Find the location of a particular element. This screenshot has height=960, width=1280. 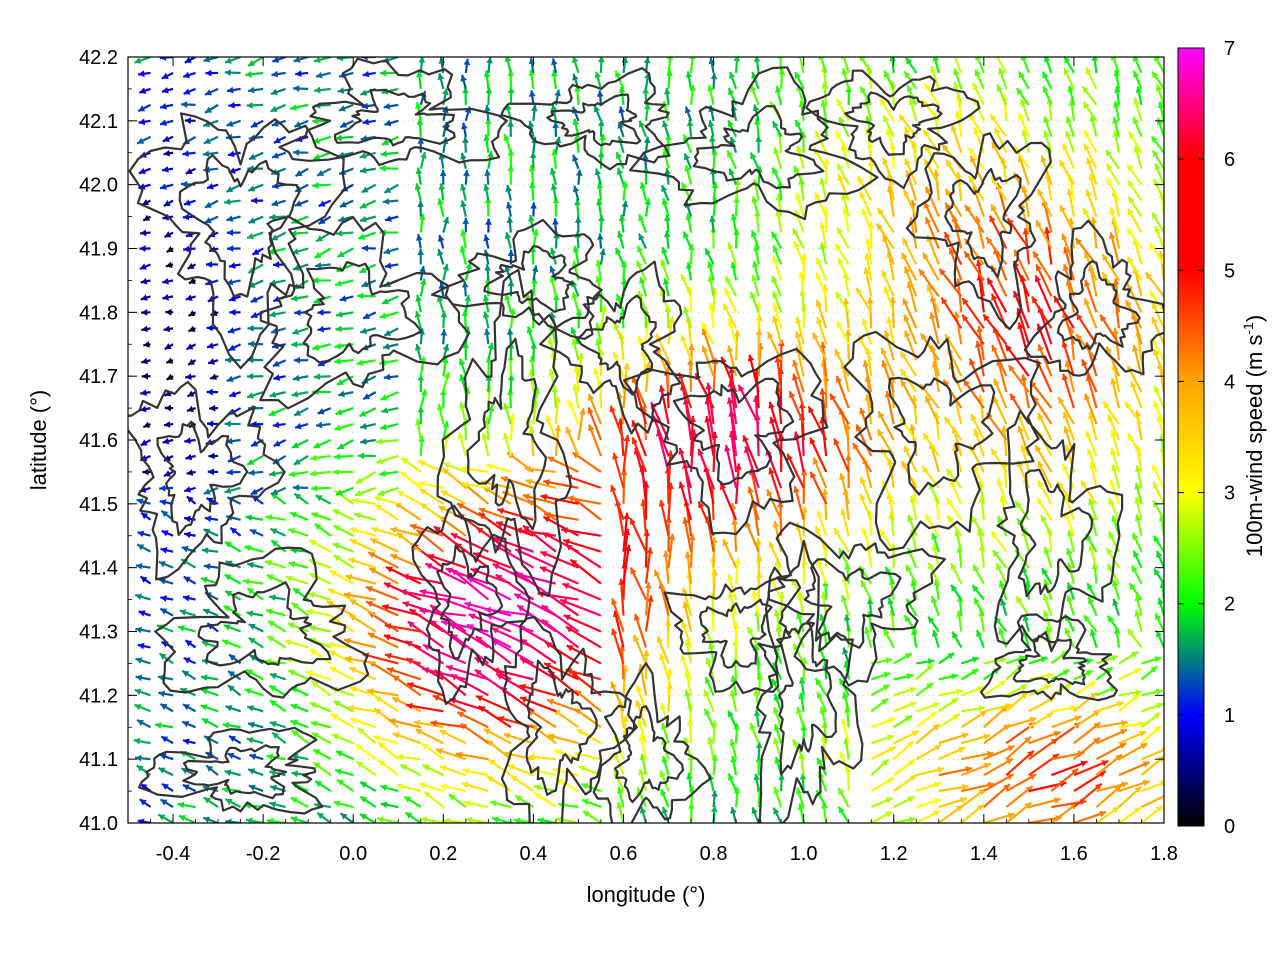

x-tick-label: -0.2 is located at coordinates (263, 854).